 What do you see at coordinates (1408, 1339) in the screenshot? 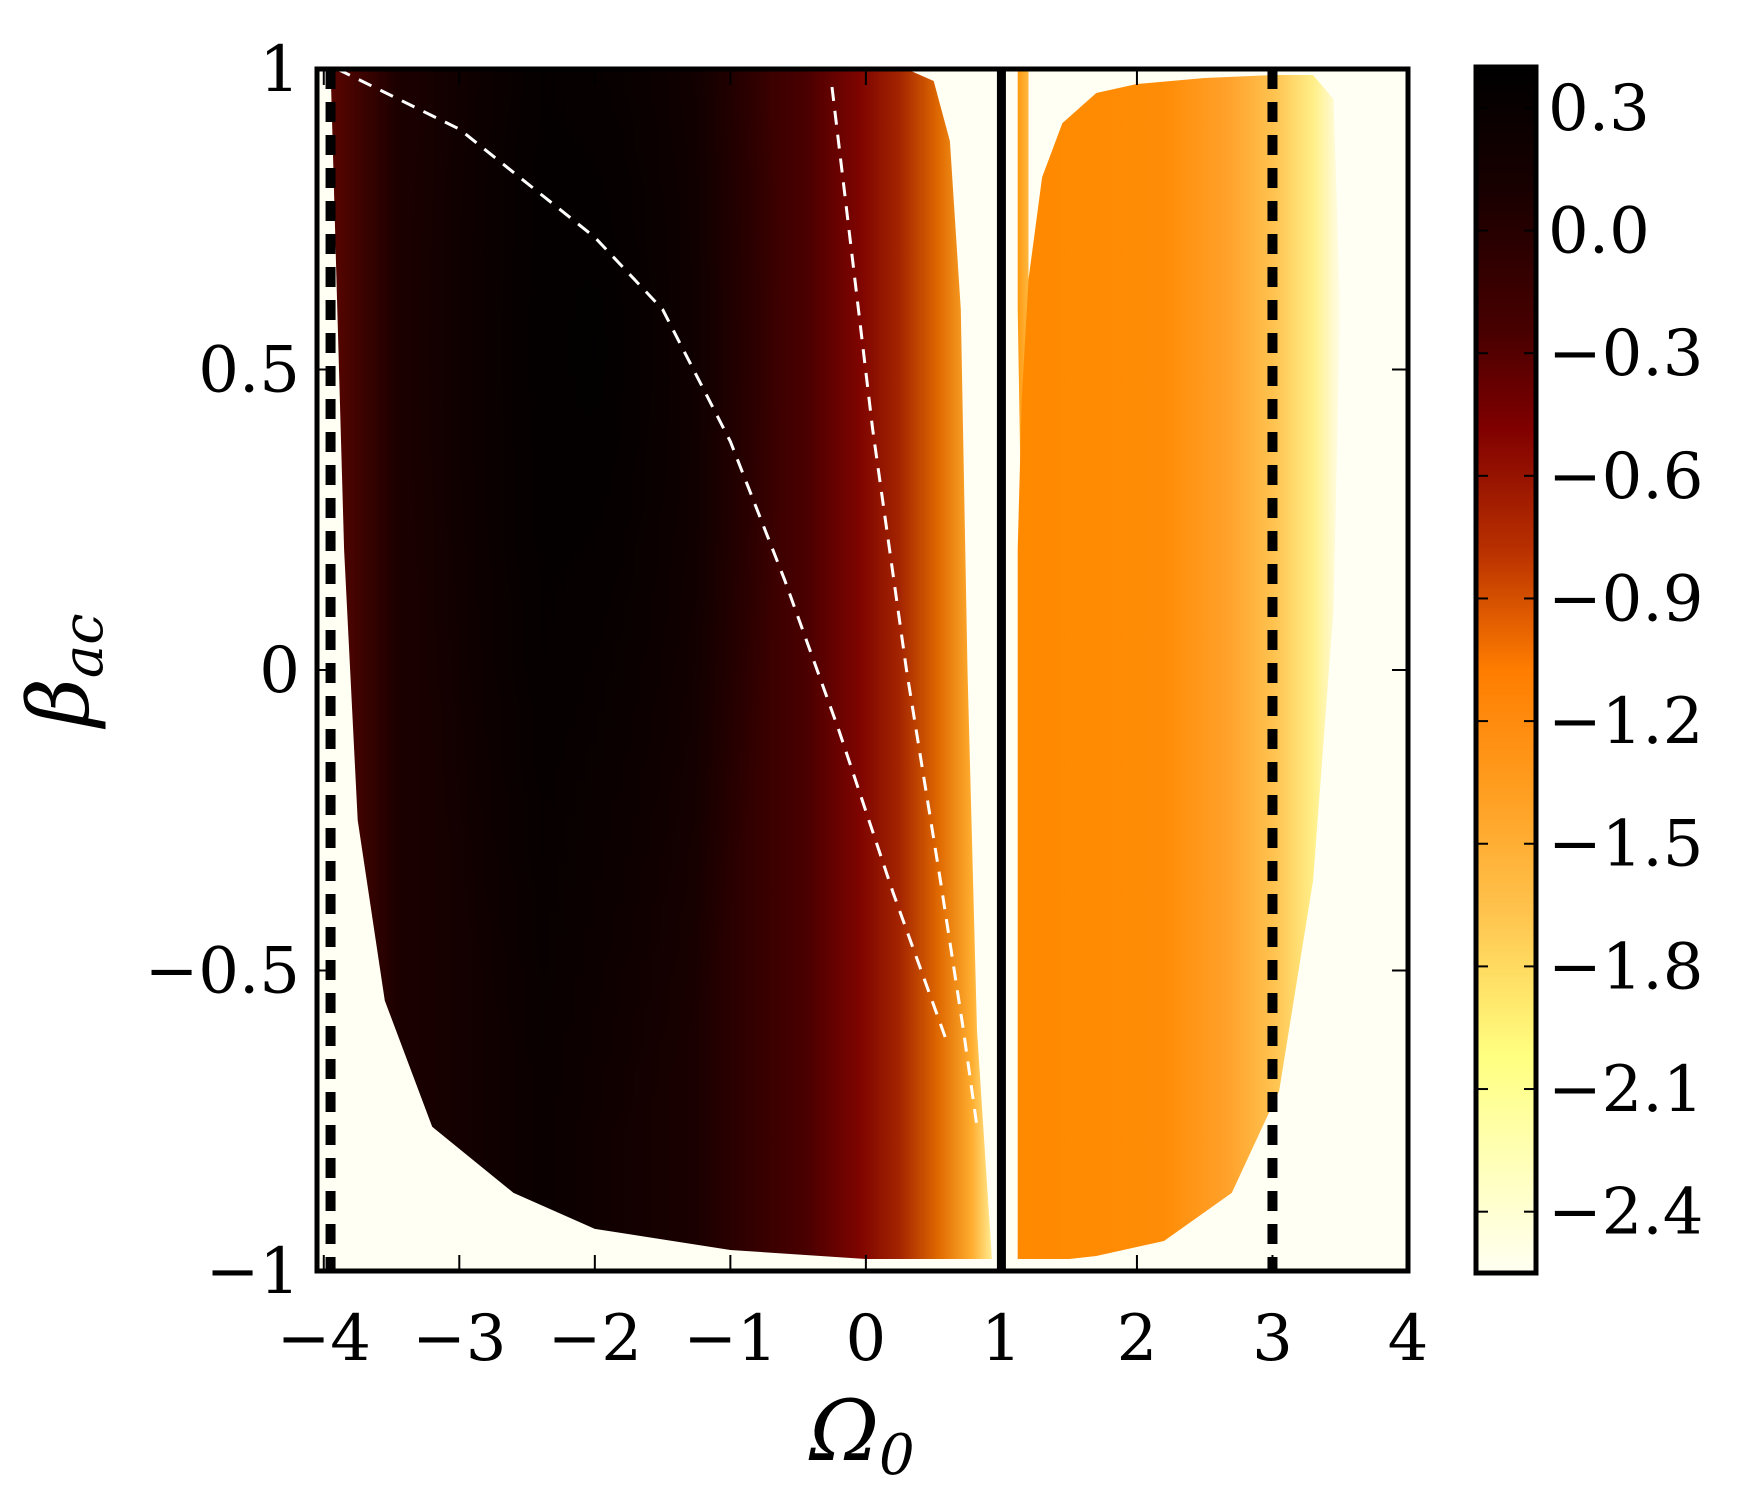
I see `x-tick-label: 4` at bounding box center [1408, 1339].